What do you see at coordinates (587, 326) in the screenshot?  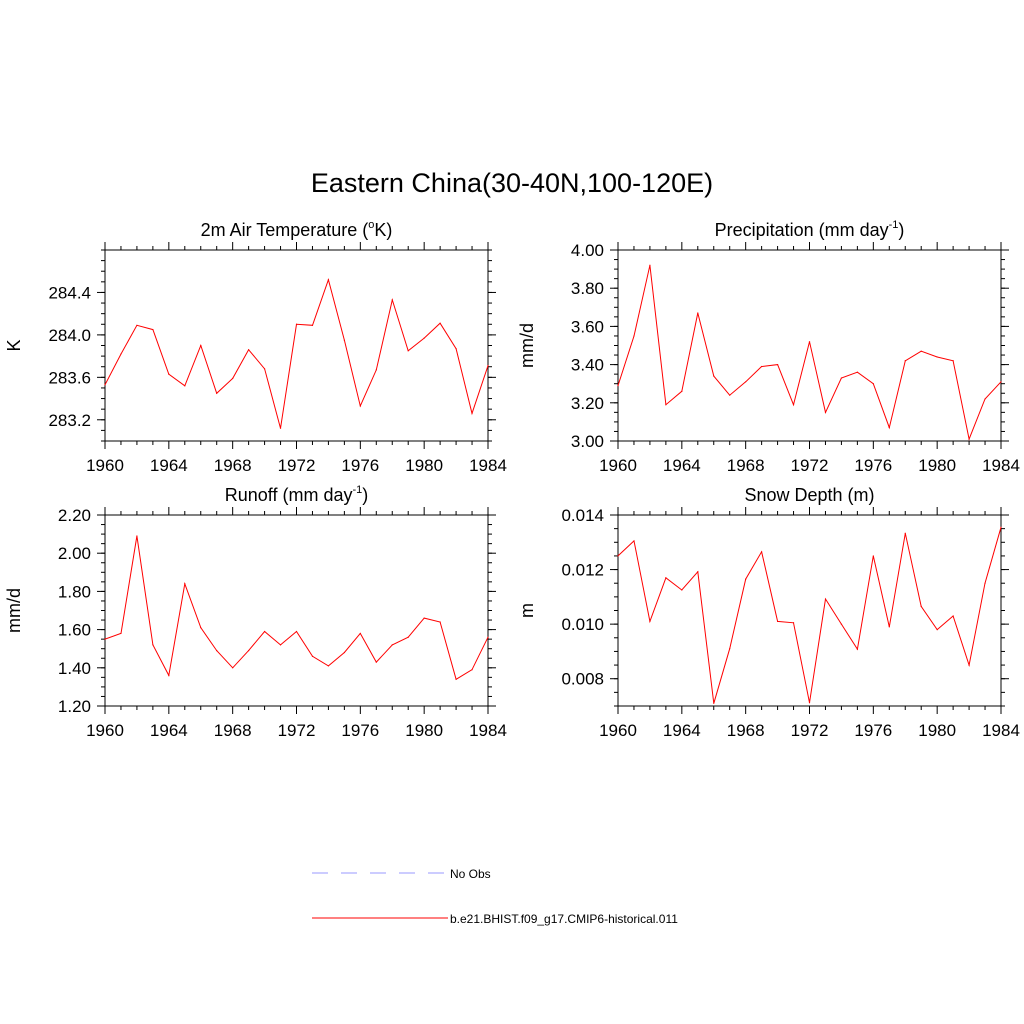 I see `y-tick-label: 3.60` at bounding box center [587, 326].